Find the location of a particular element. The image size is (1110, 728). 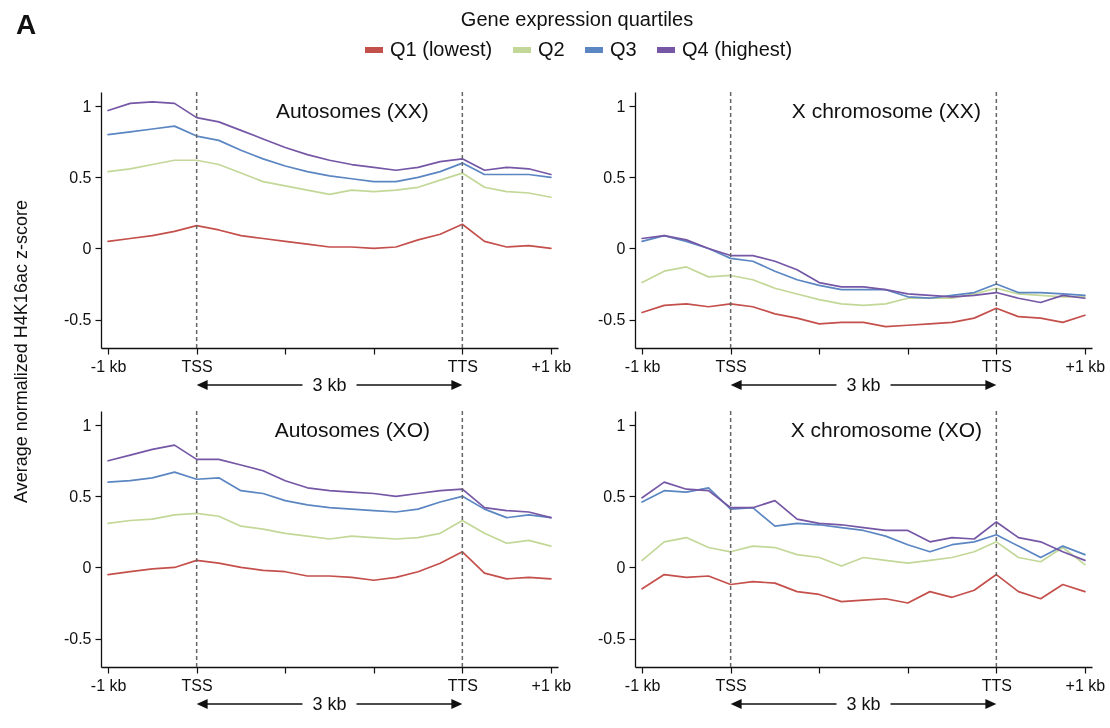

y-axis-title: Average normalized H4K16ac z-score is located at coordinates (21, 351).